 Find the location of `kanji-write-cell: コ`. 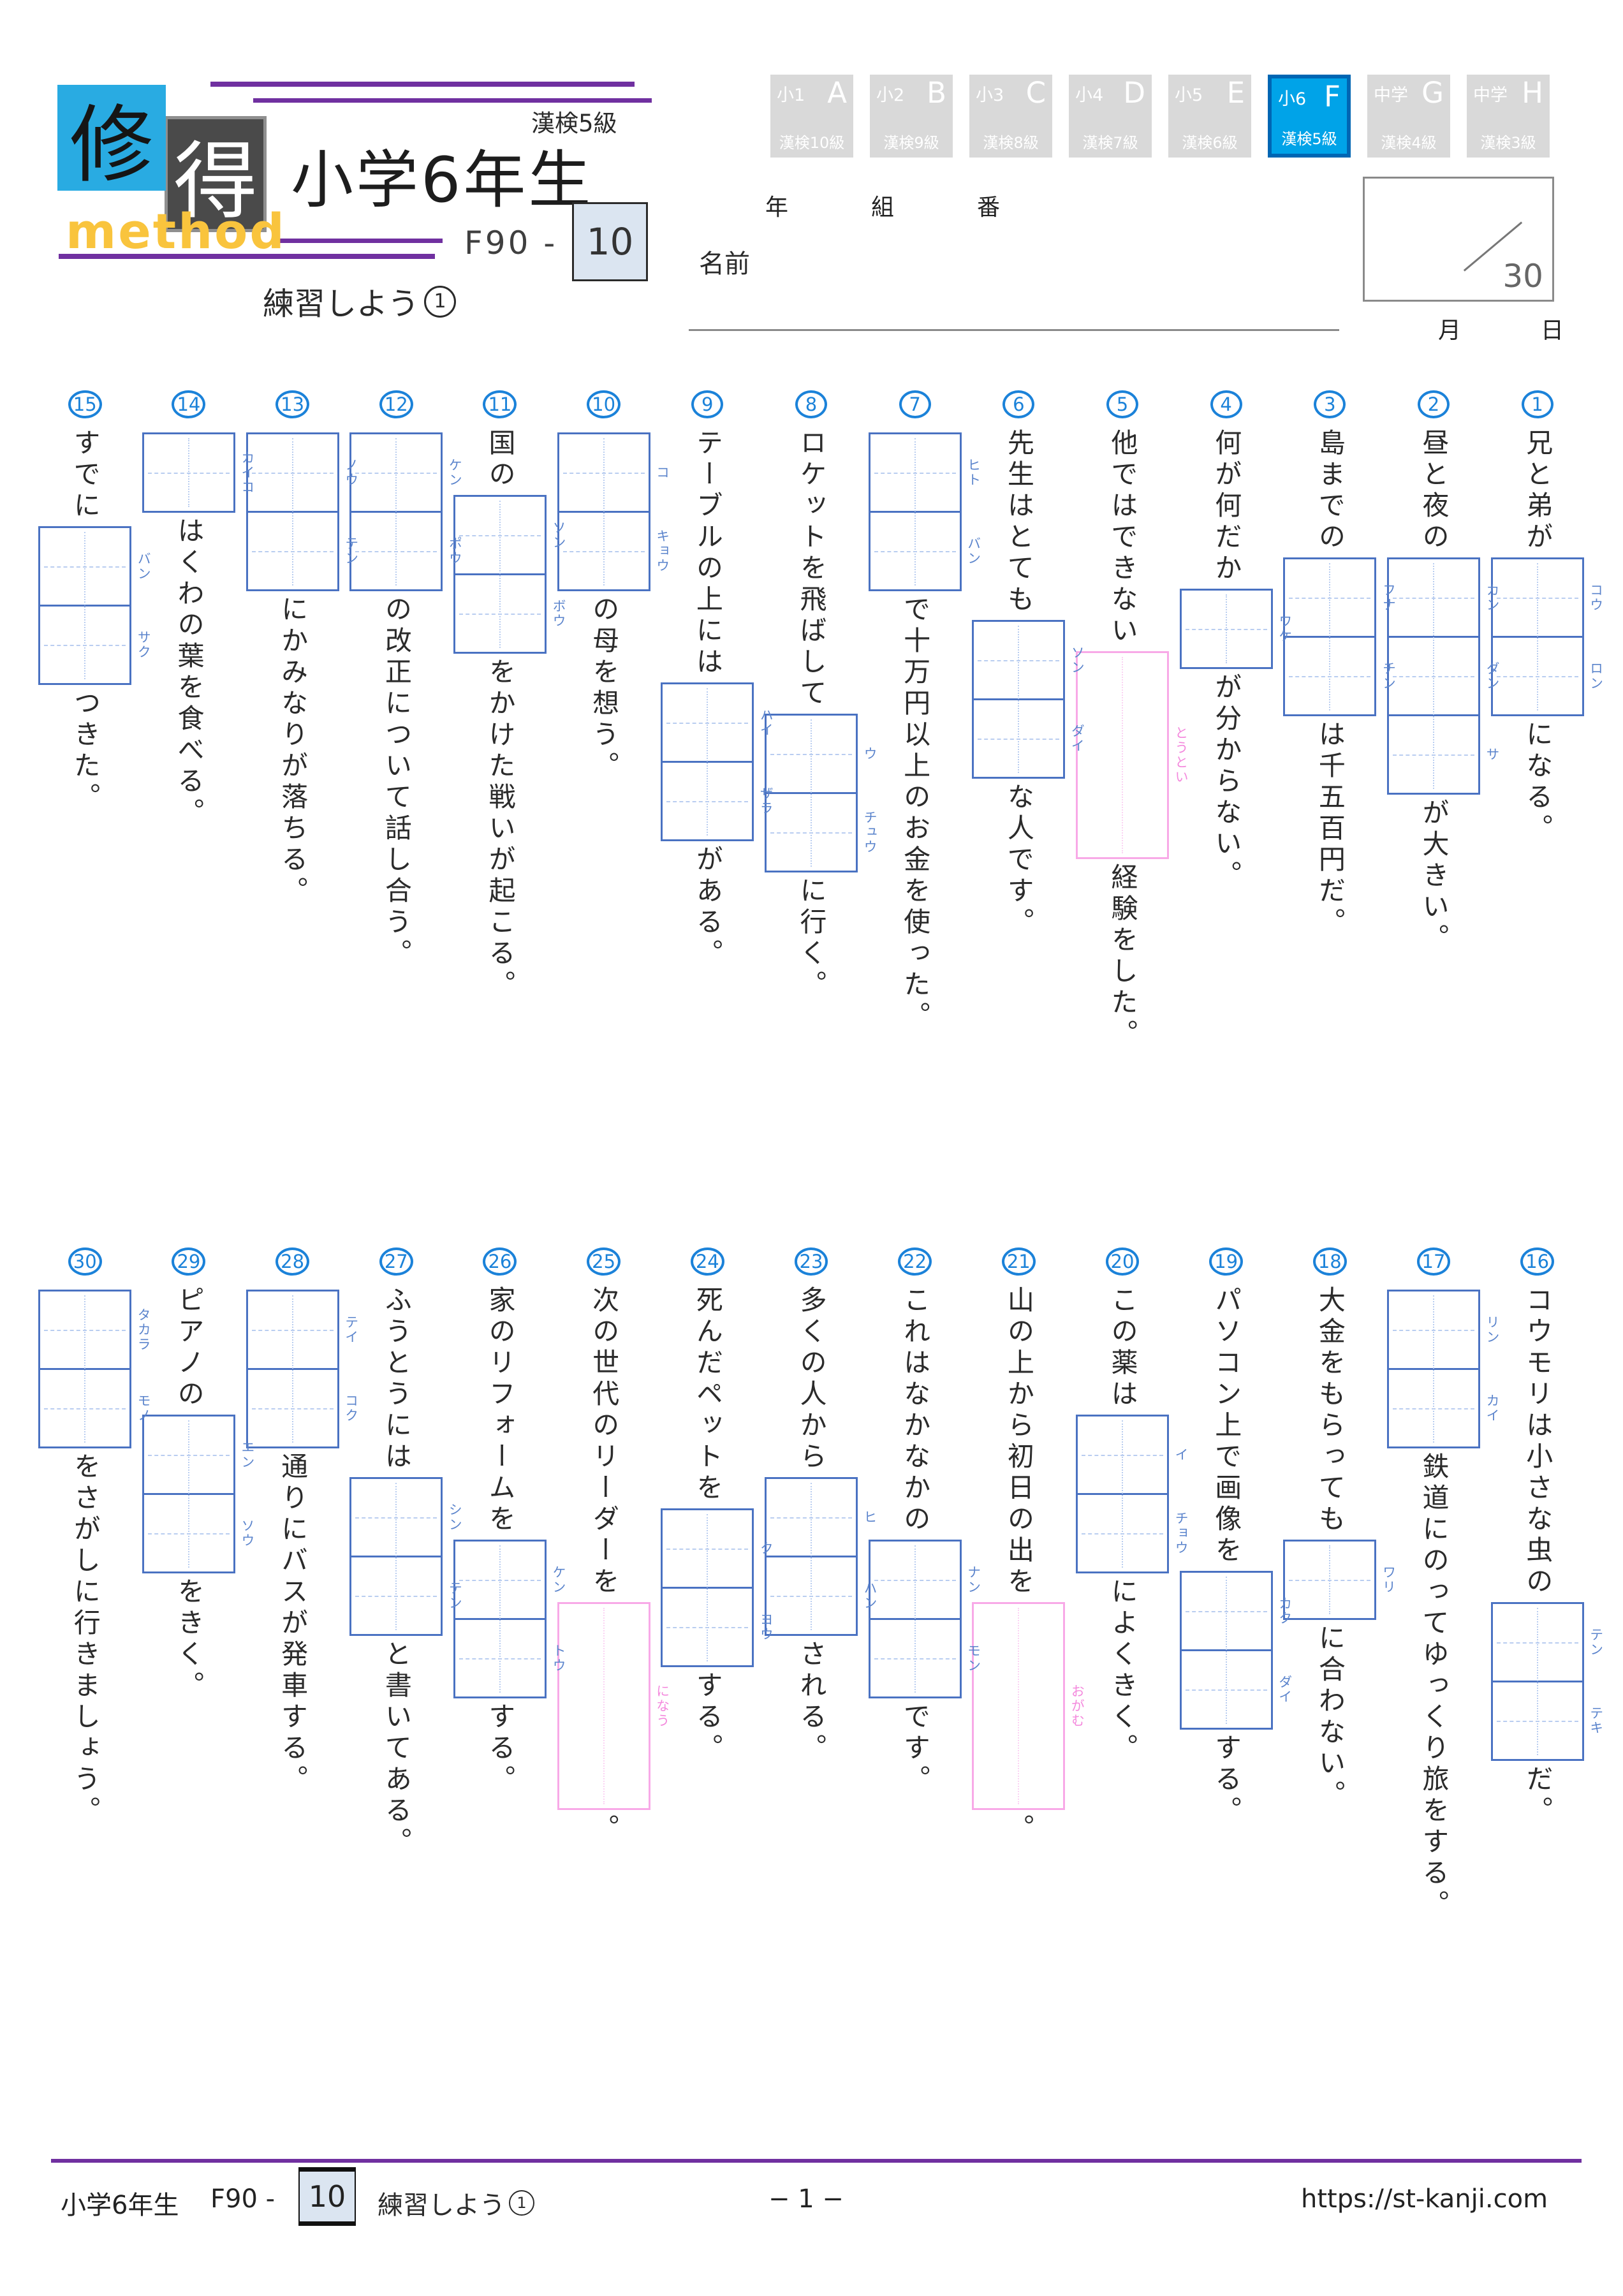

kanji-write-cell: コ is located at coordinates (614, 472).